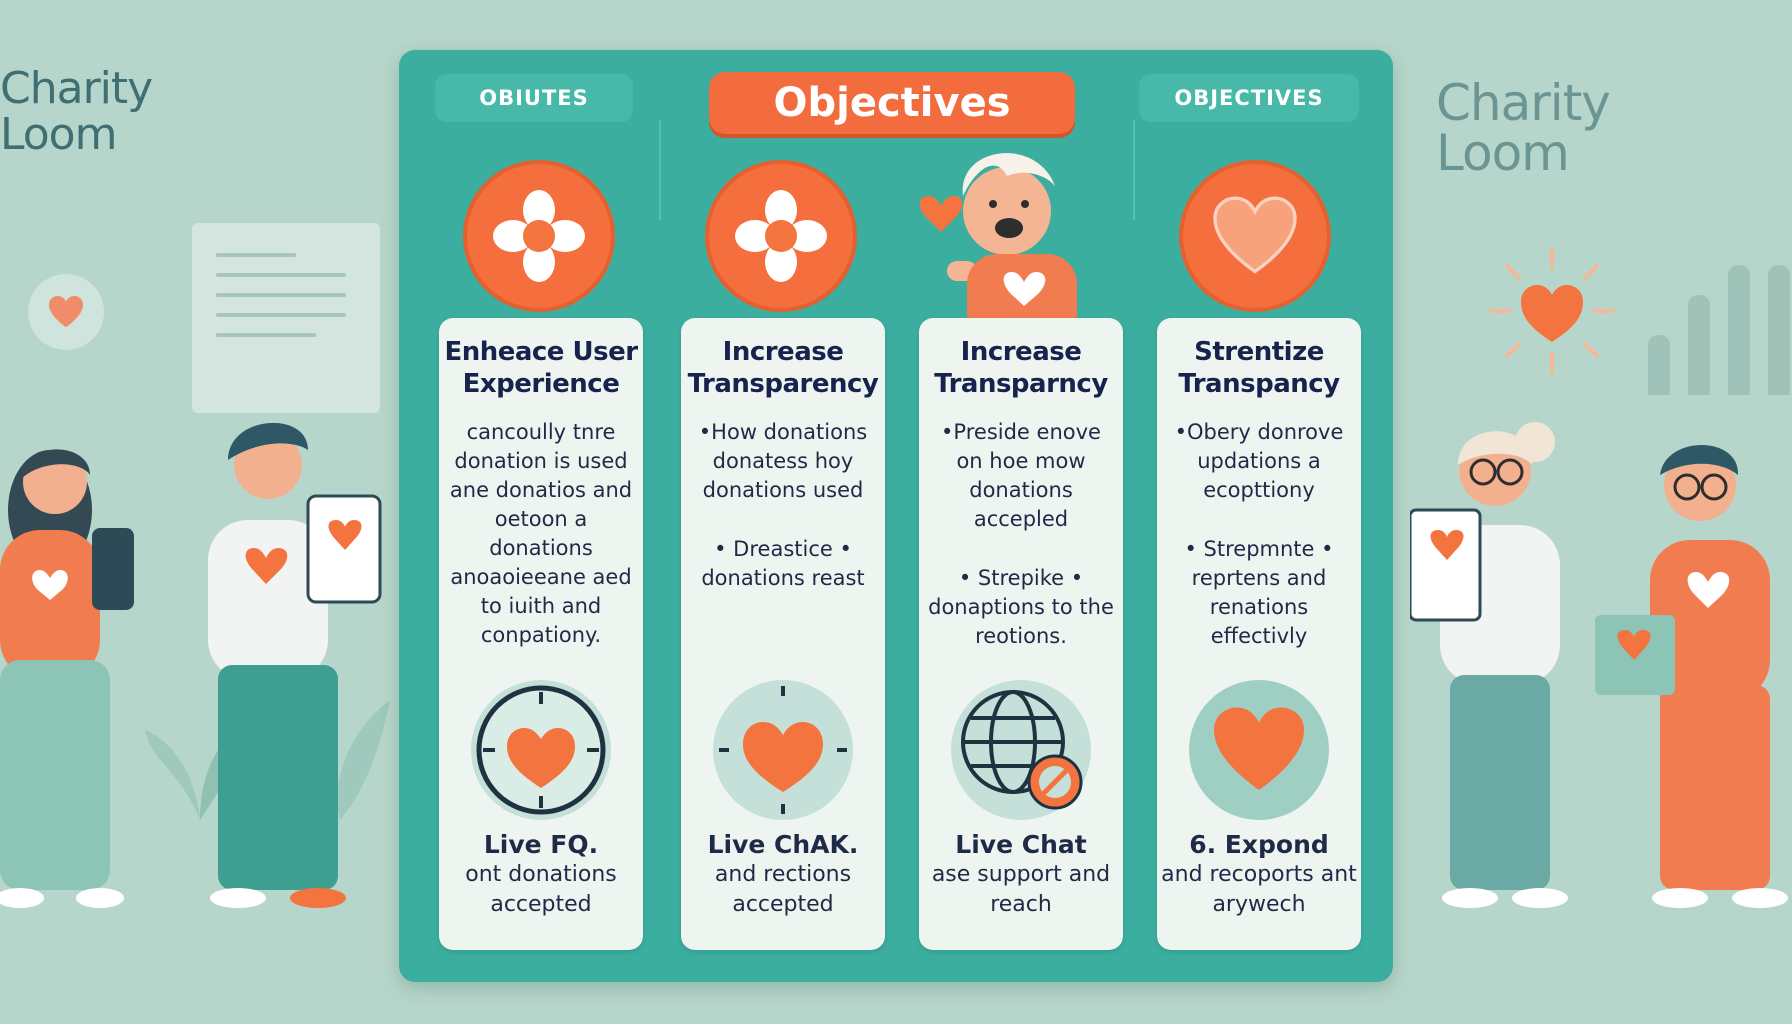 The image size is (1792, 1024). I want to click on mascot-child-illustration, so click(998, 249).